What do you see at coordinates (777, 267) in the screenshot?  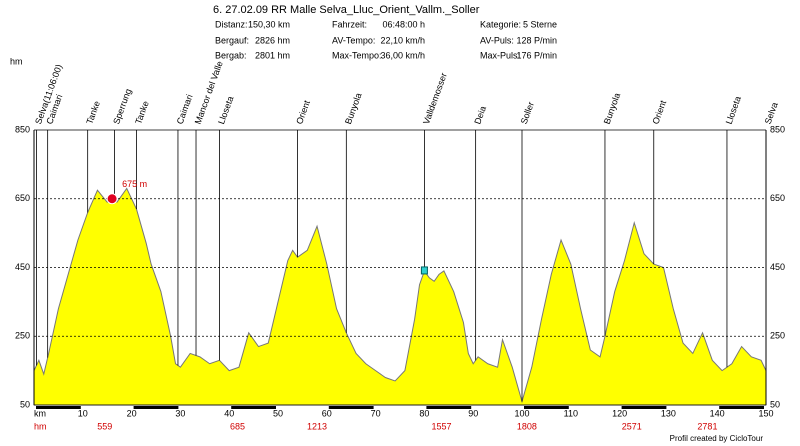 I see `y-tick-label-right: 450` at bounding box center [777, 267].